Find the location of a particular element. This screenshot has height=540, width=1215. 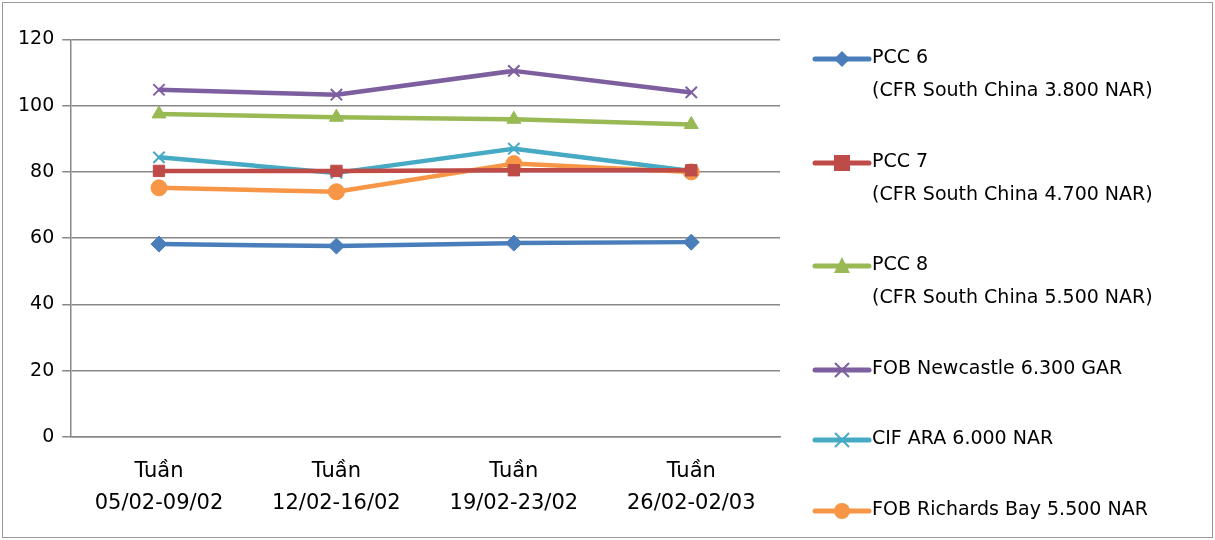

legend-label: FOB Richards Bay 5.500 NAR is located at coordinates (1010, 508).